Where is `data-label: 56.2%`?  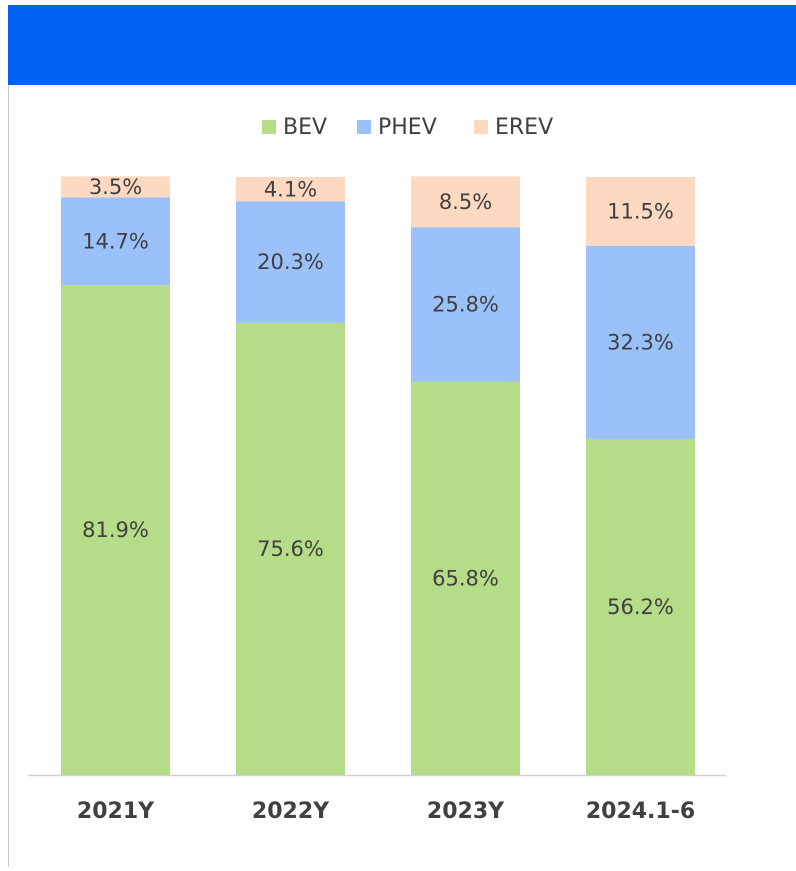 data-label: 56.2% is located at coordinates (640, 607).